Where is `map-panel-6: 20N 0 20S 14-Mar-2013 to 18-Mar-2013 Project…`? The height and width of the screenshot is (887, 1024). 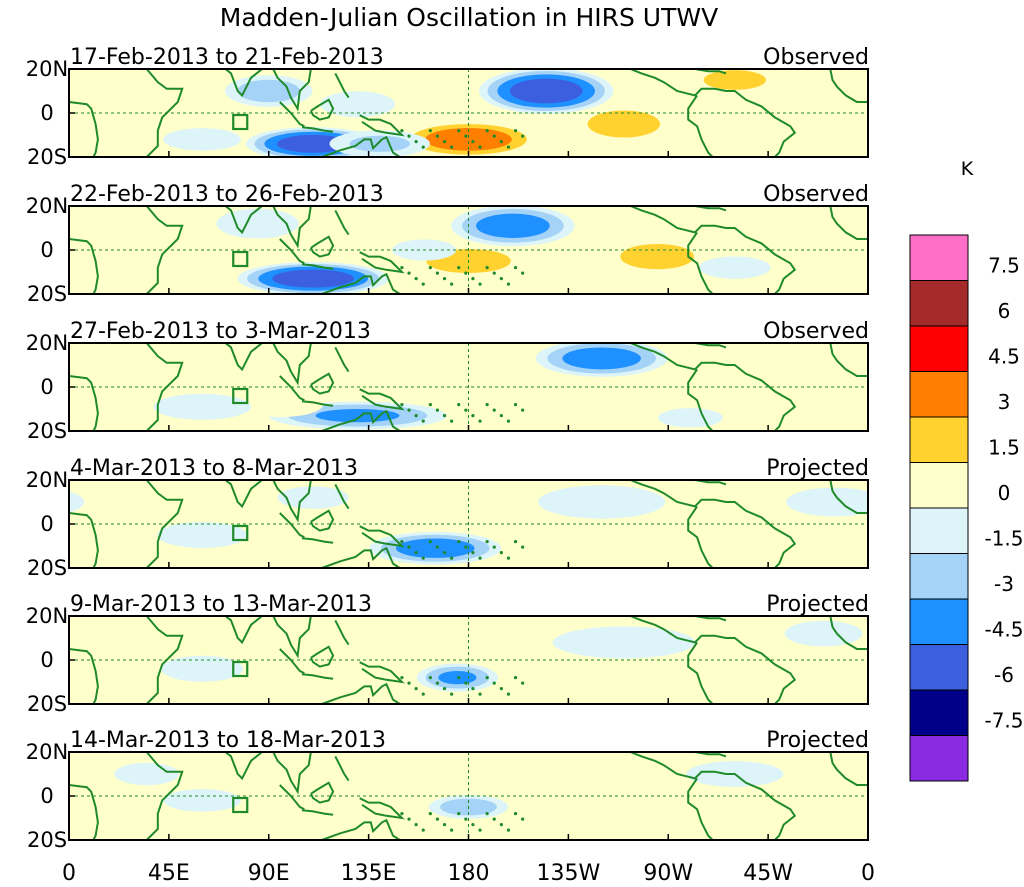 map-panel-6: 20N 0 20S 14-Mar-2013 to 18-Mar-2013 Project… is located at coordinates (447, 790).